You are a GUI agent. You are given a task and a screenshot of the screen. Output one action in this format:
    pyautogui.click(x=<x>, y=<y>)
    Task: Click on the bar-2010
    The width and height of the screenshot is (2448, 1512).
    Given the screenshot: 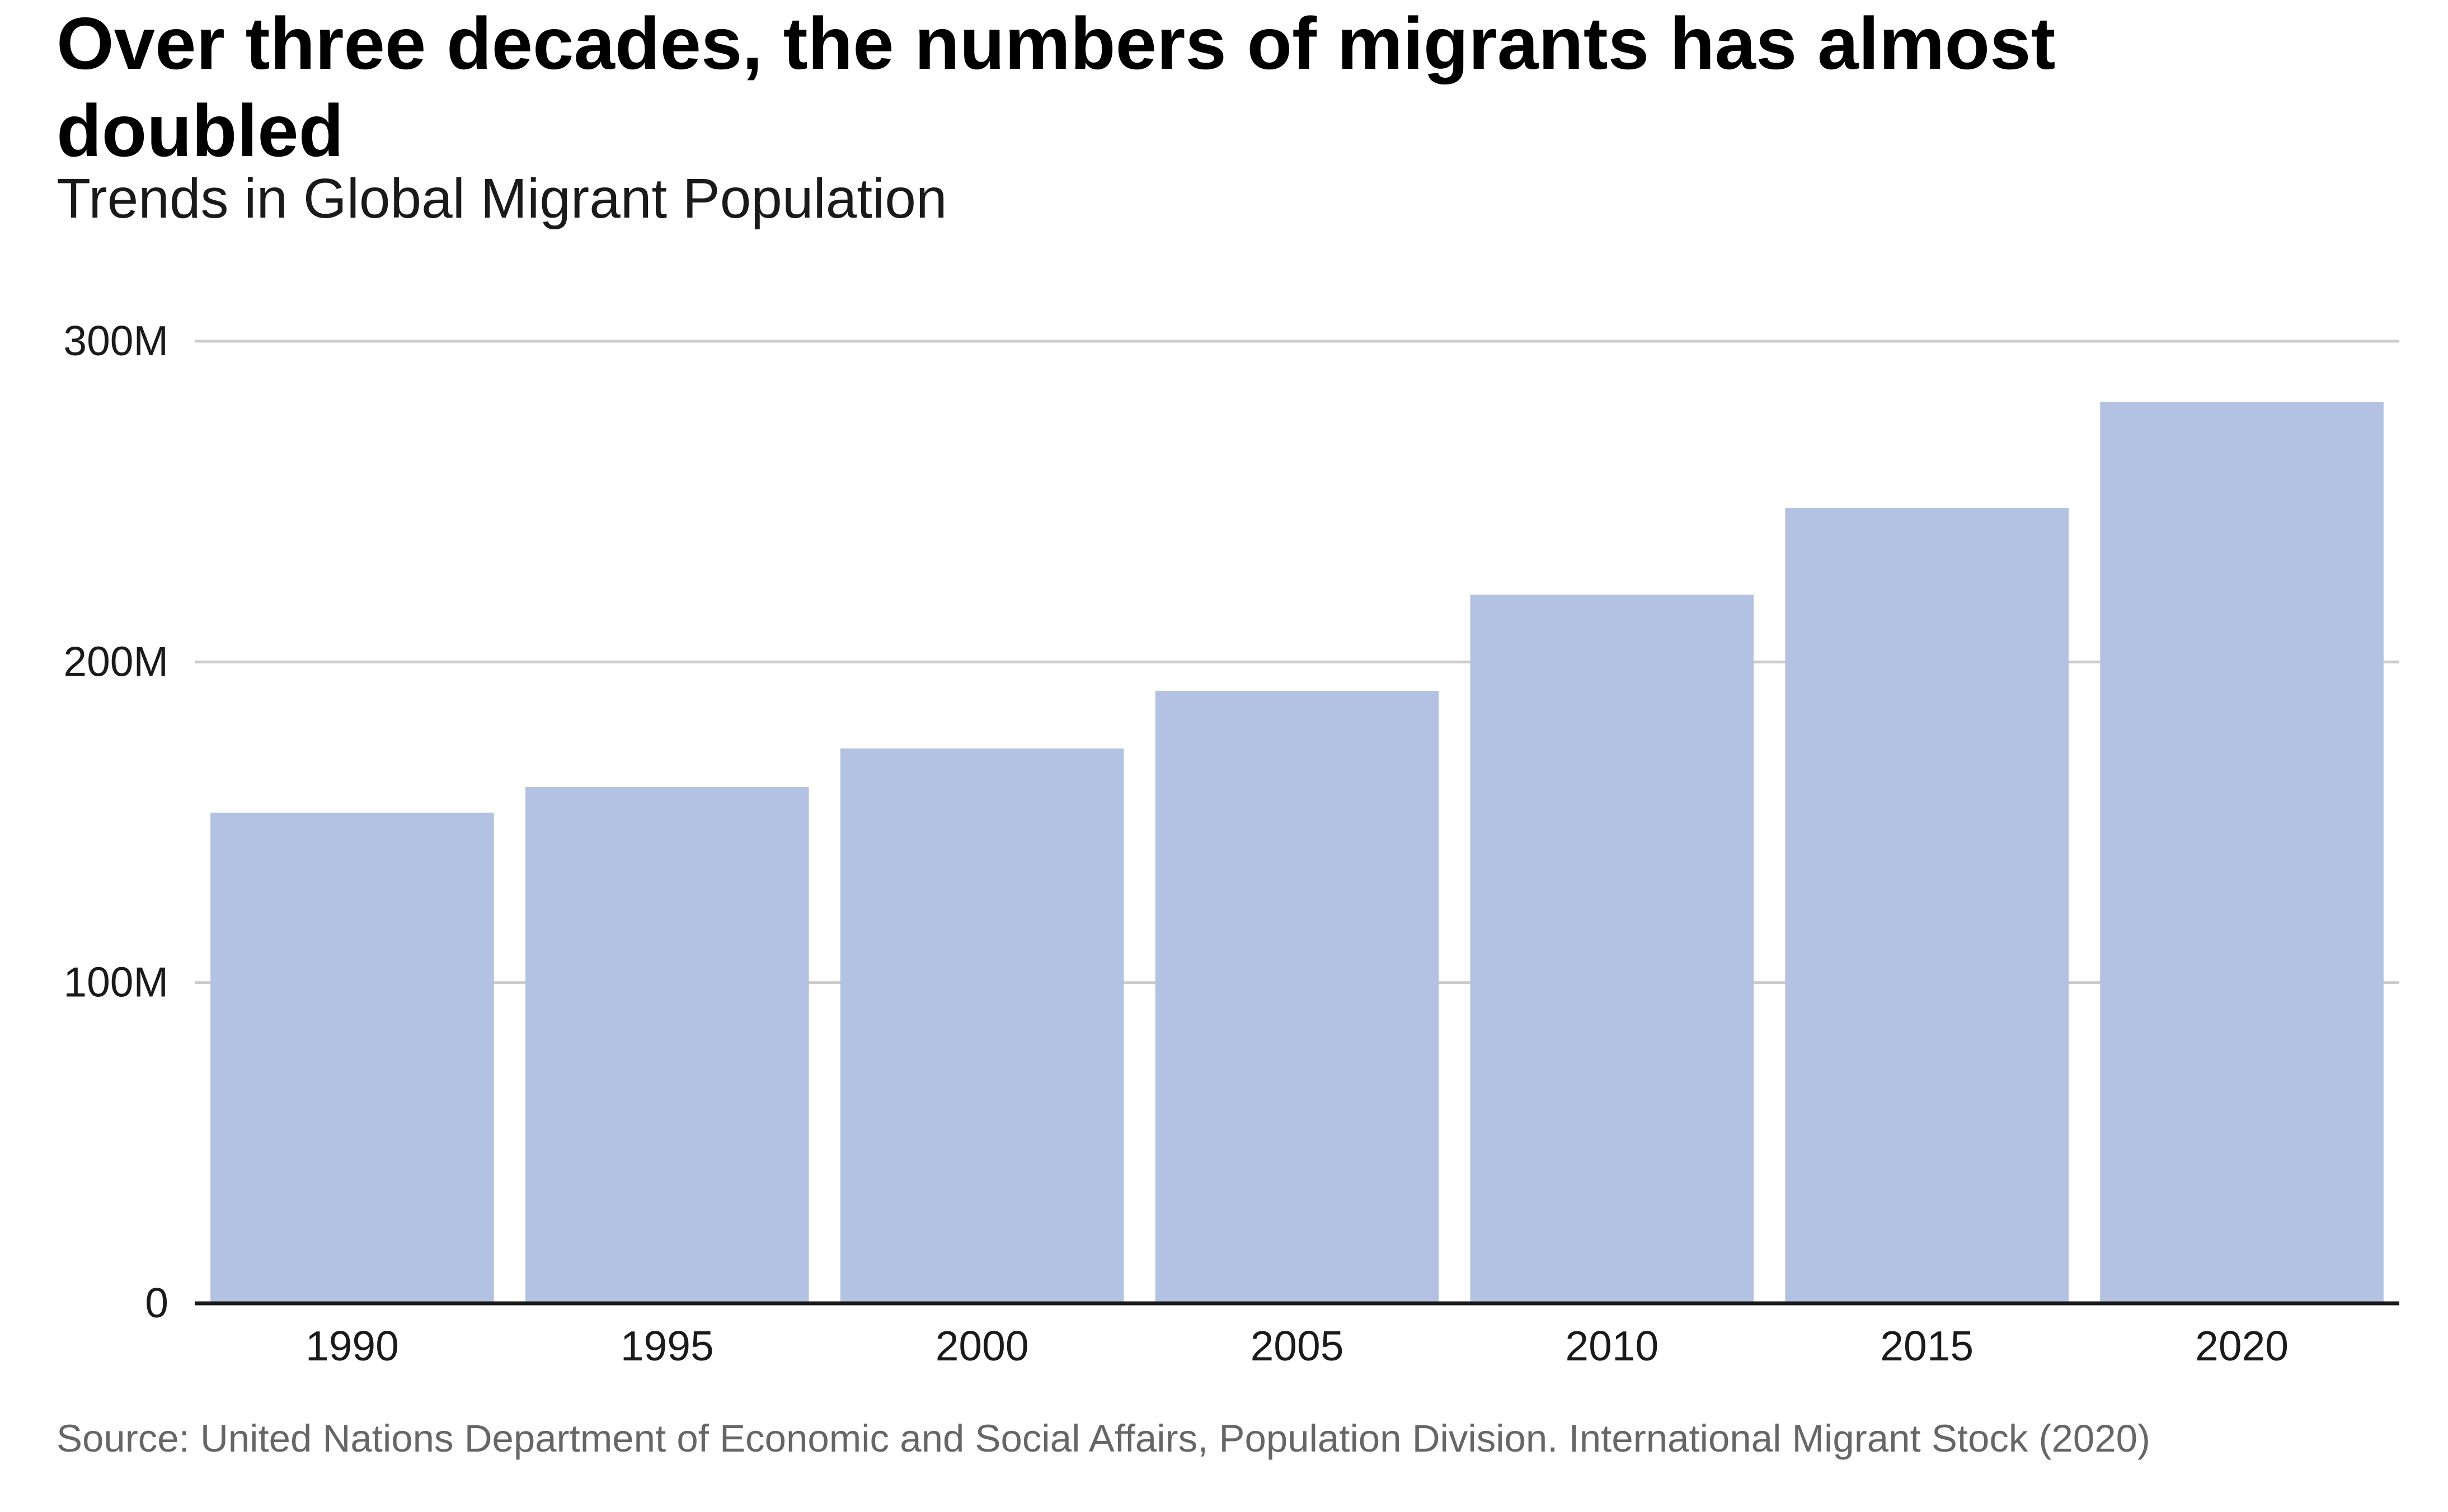 What is the action you would take?
    pyautogui.click(x=1612, y=949)
    